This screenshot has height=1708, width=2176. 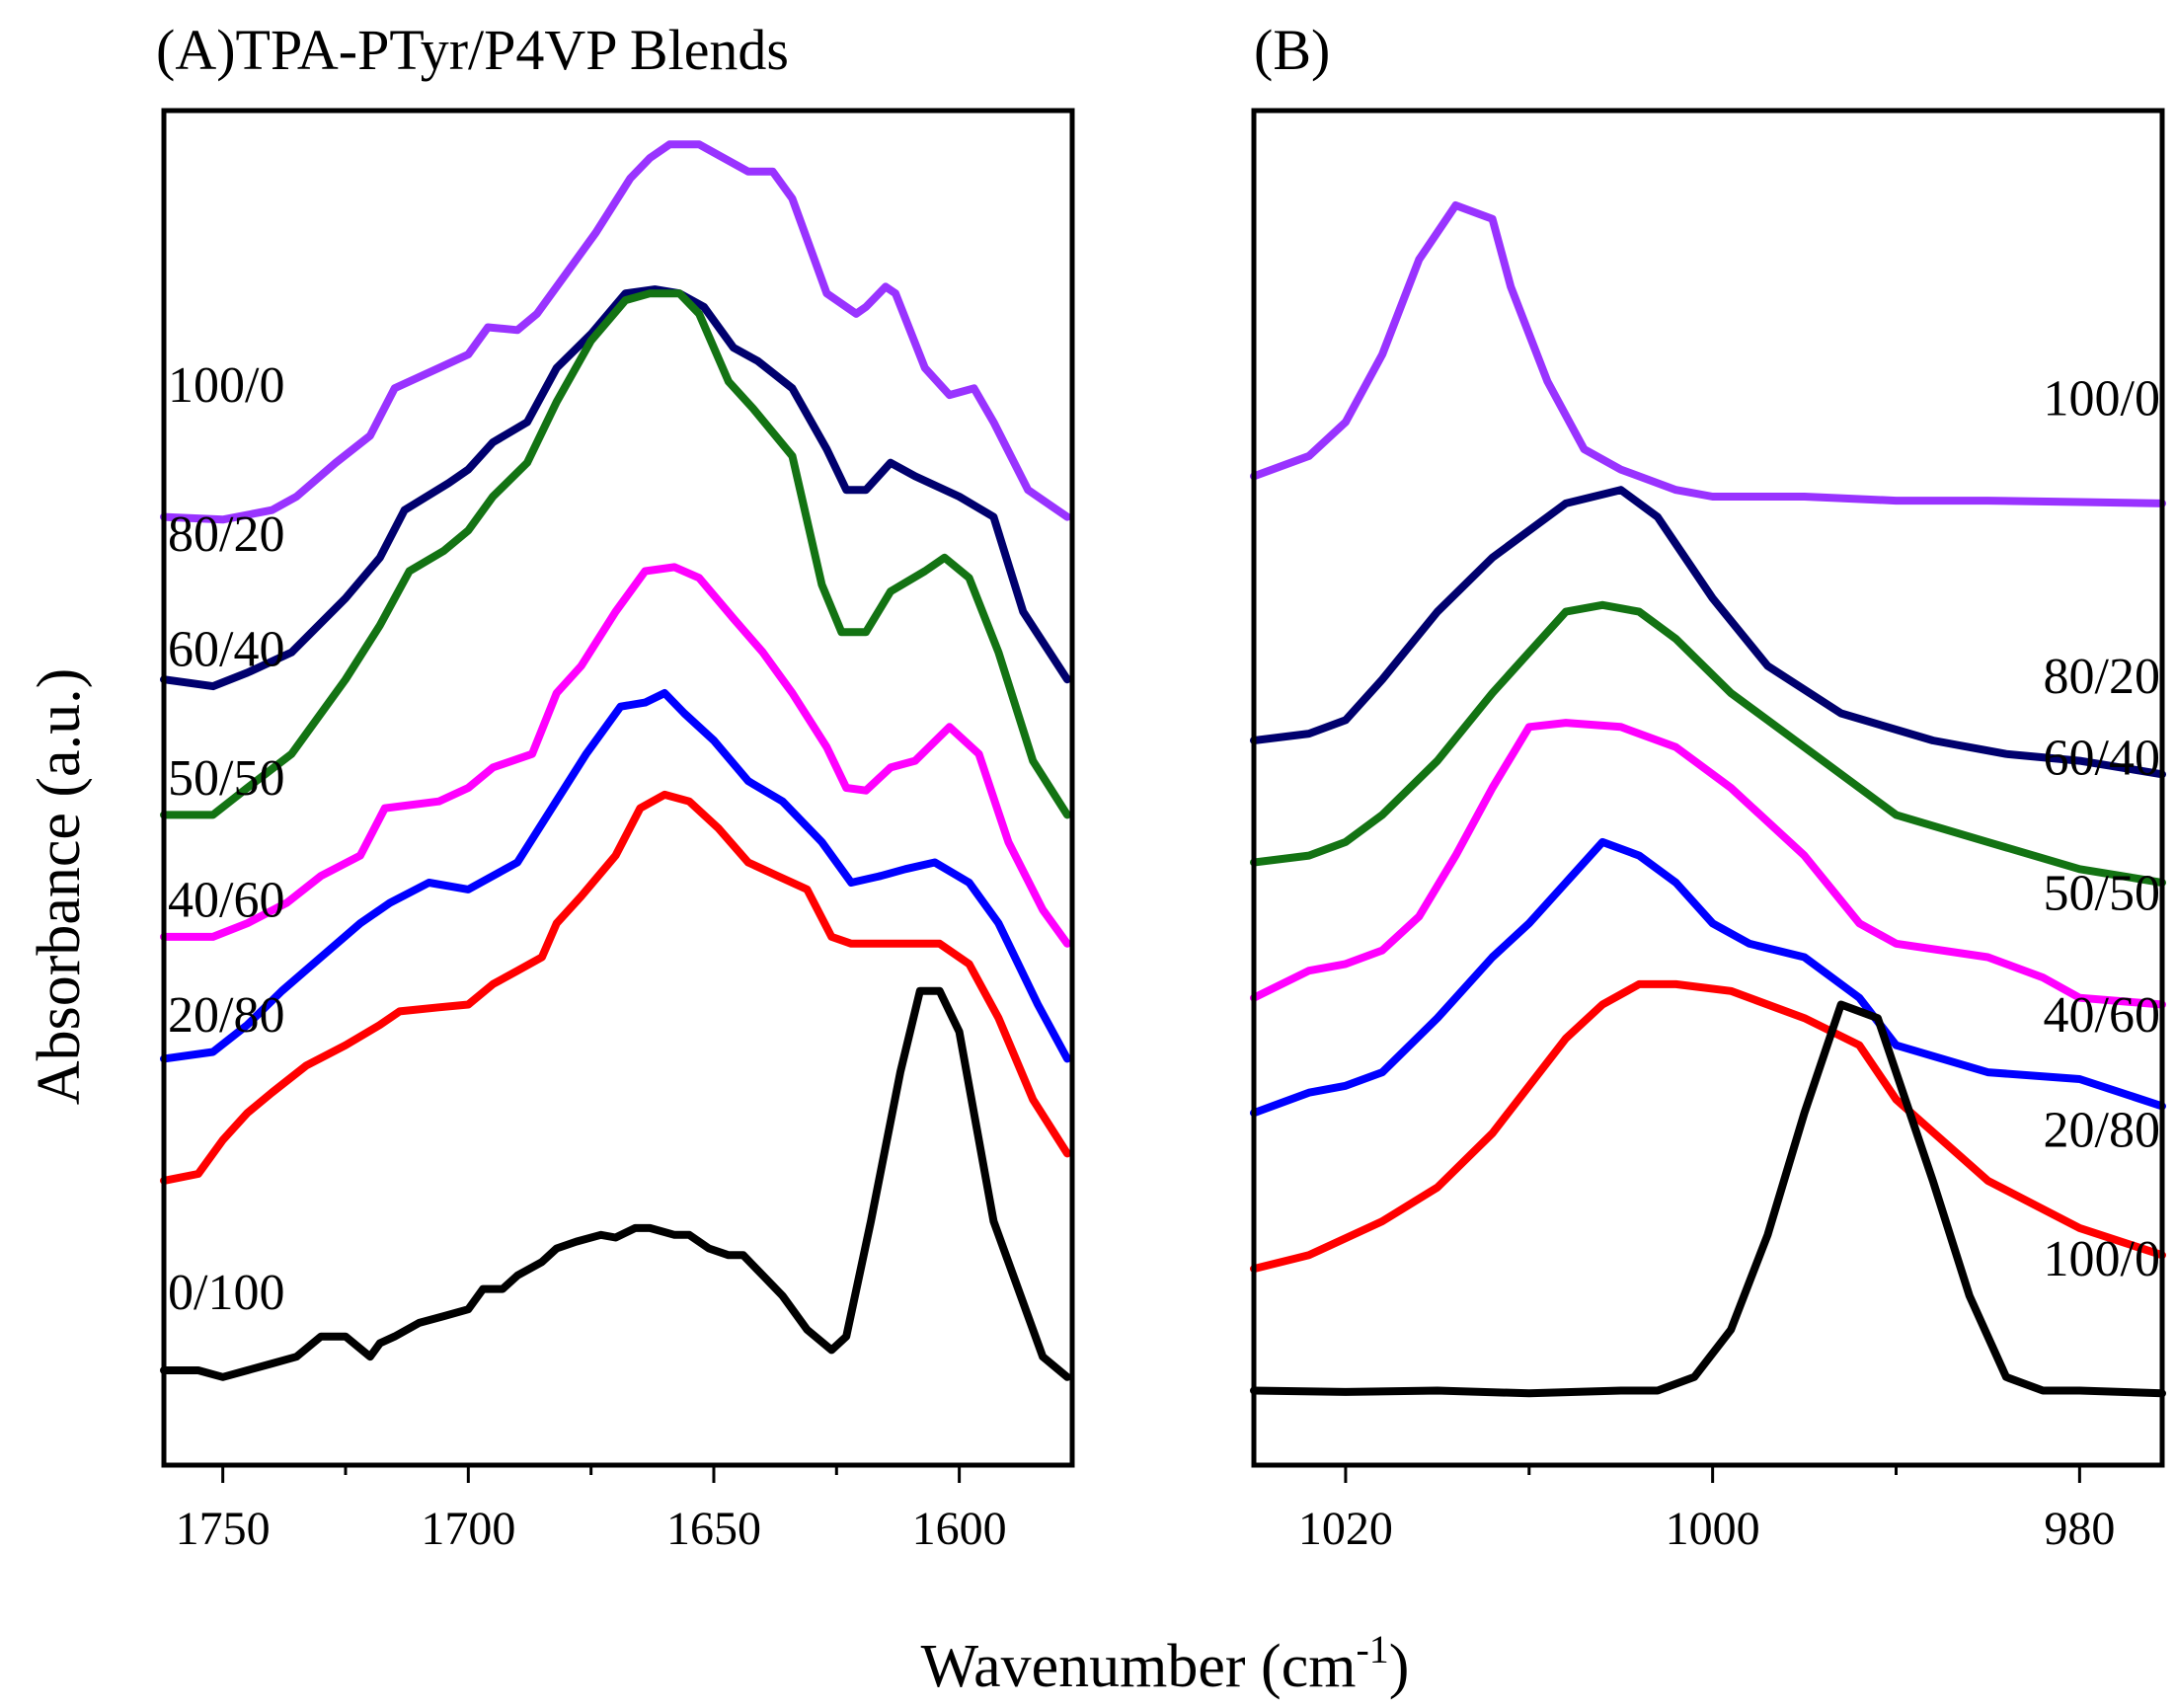 I want to click on panel-b-tick-label: 1000, so click(x=1713, y=1529).